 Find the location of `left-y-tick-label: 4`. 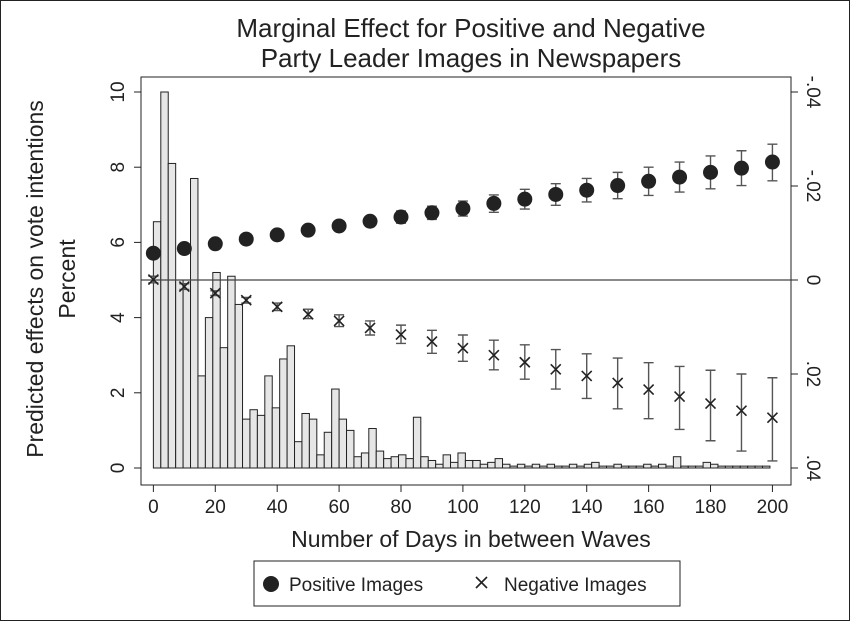

left-y-tick-label: 4 is located at coordinates (118, 317).